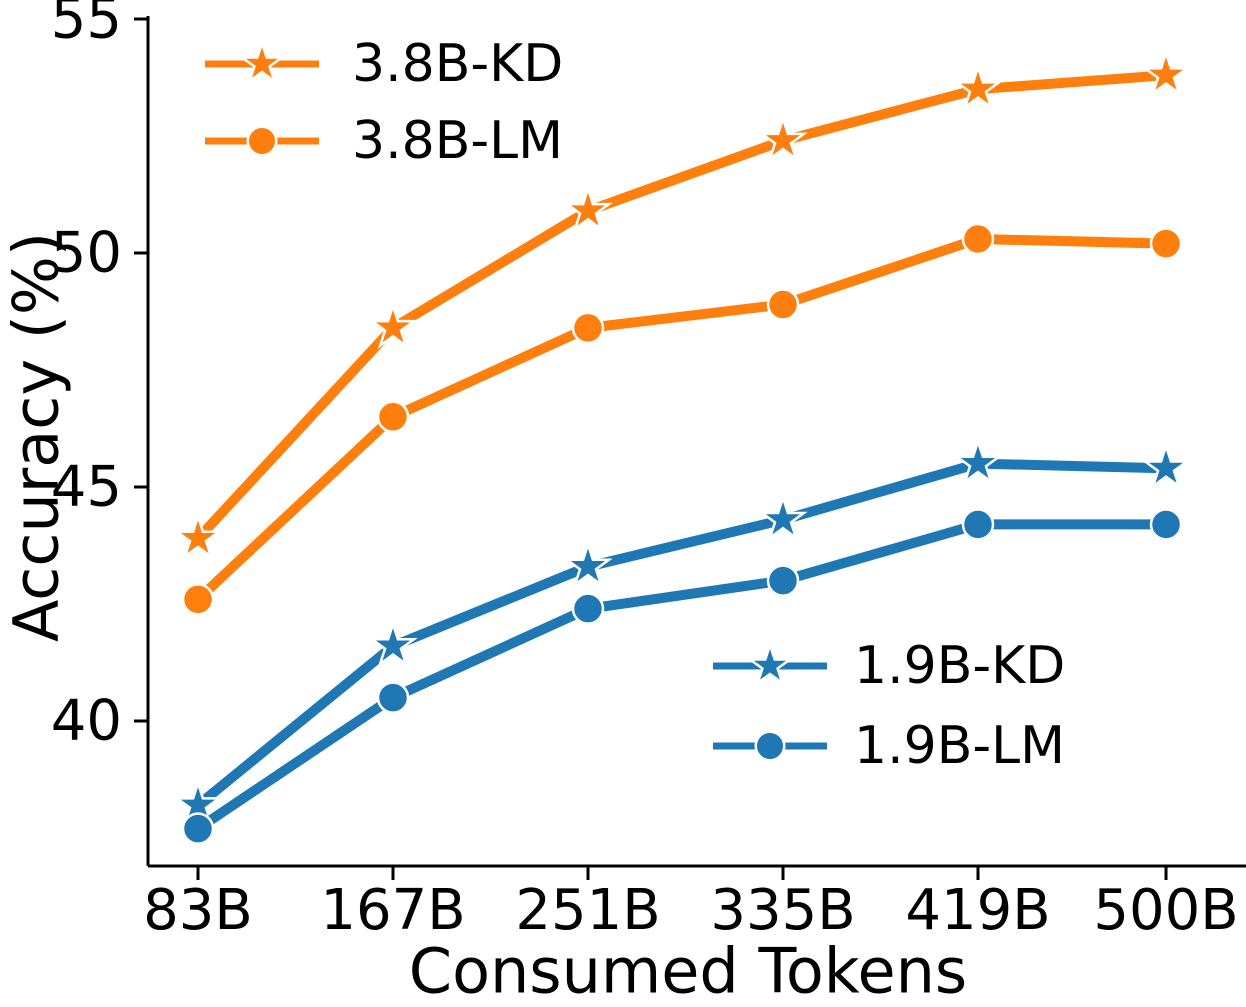  What do you see at coordinates (587, 910) in the screenshot?
I see `x-tick-label: 251B` at bounding box center [587, 910].